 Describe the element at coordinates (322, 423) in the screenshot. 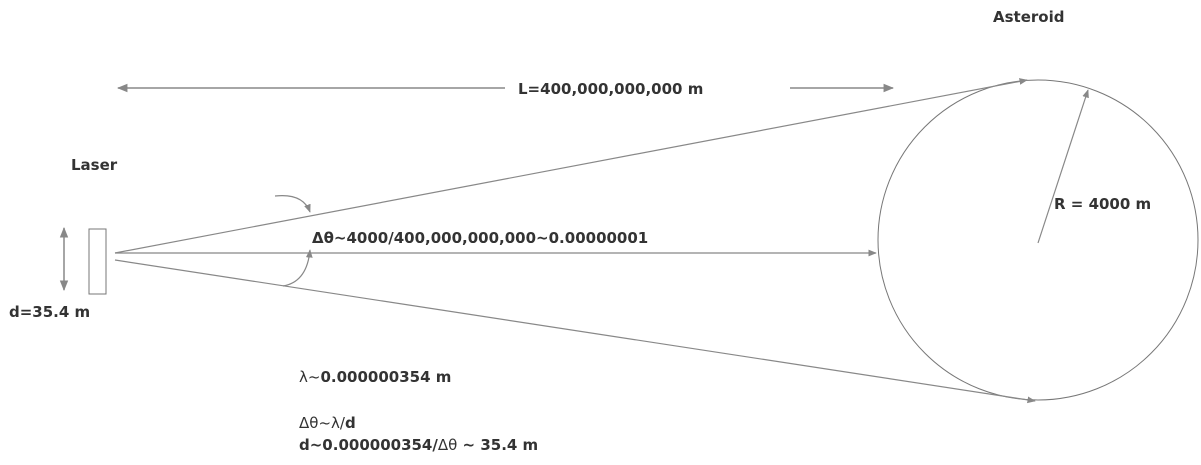

I see `diffraction-symbol: Δθ~λ/` at that location.